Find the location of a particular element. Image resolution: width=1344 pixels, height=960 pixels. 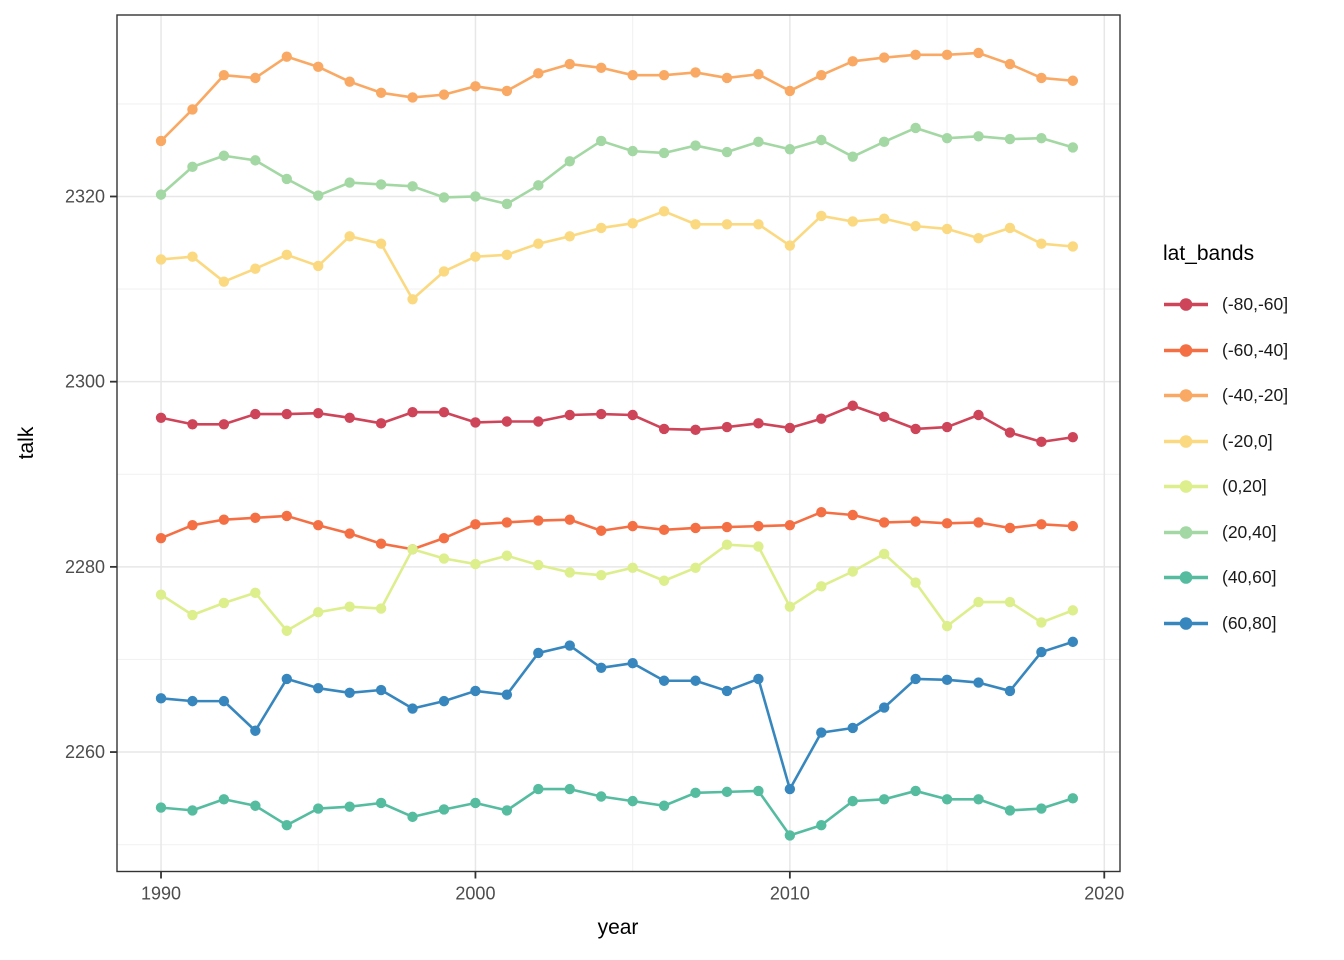

x-axis-title: year is located at coordinates (618, 927).